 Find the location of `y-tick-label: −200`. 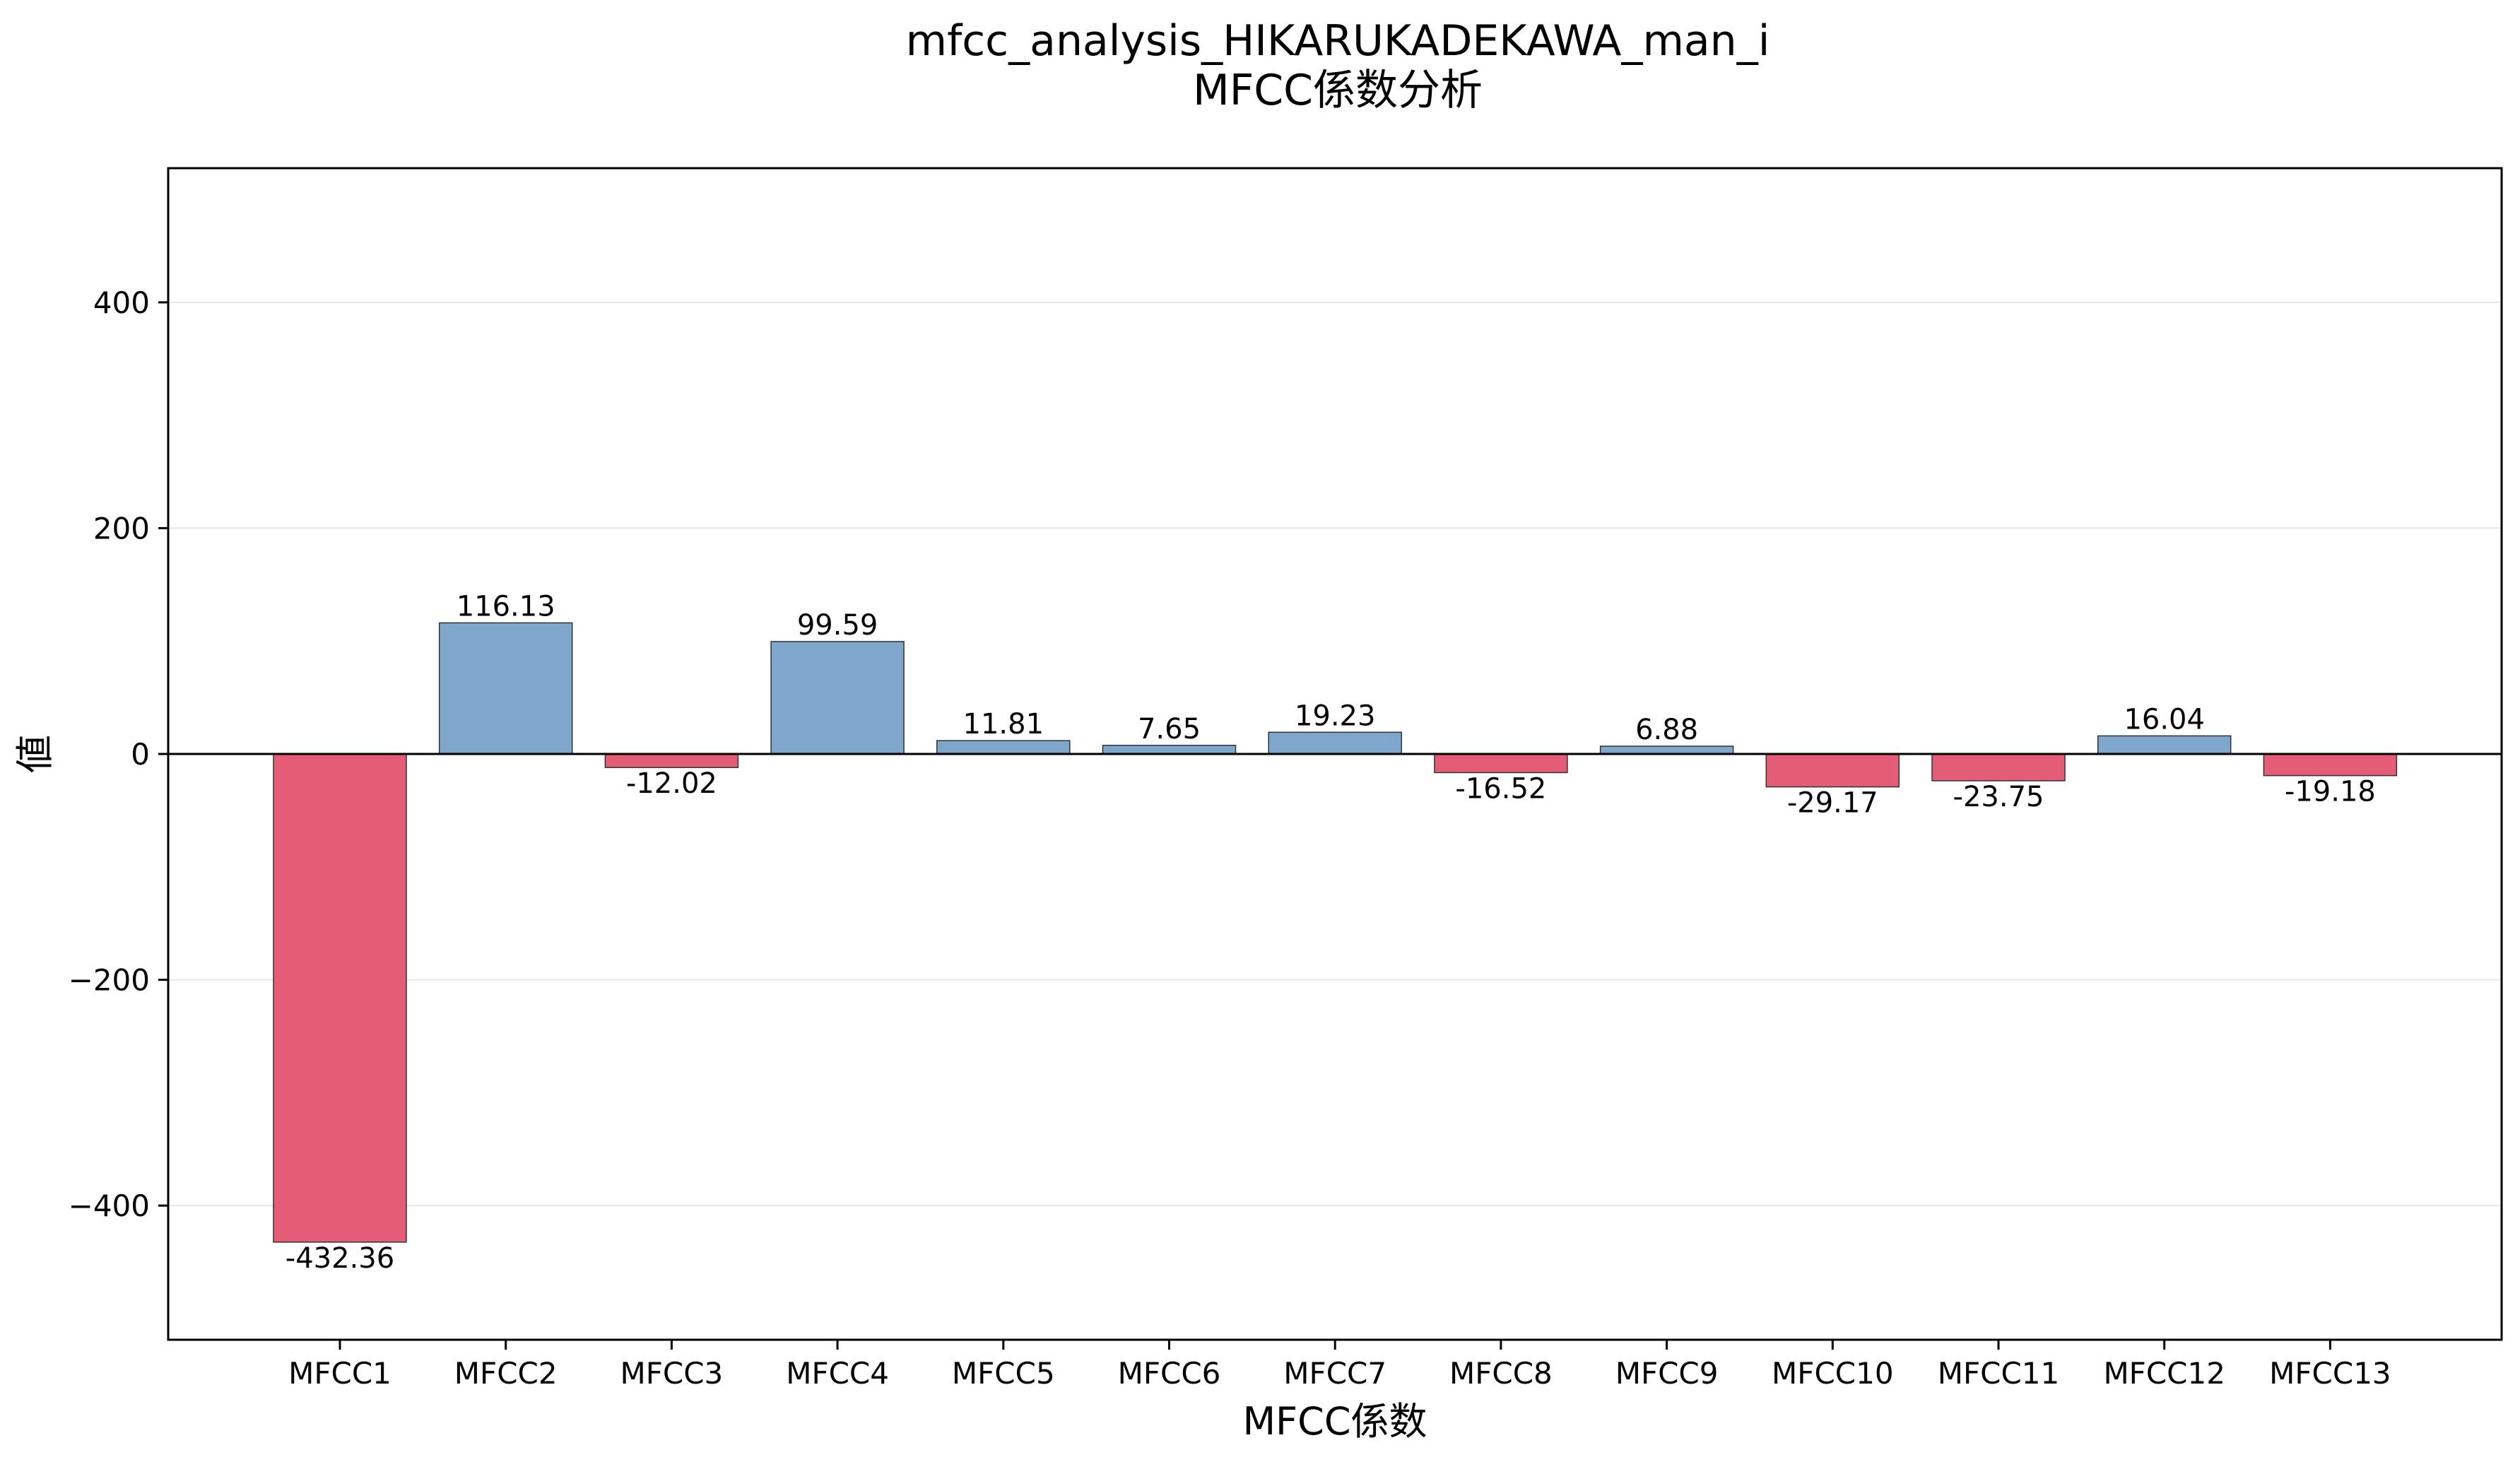

y-tick-label: −200 is located at coordinates (109, 981).